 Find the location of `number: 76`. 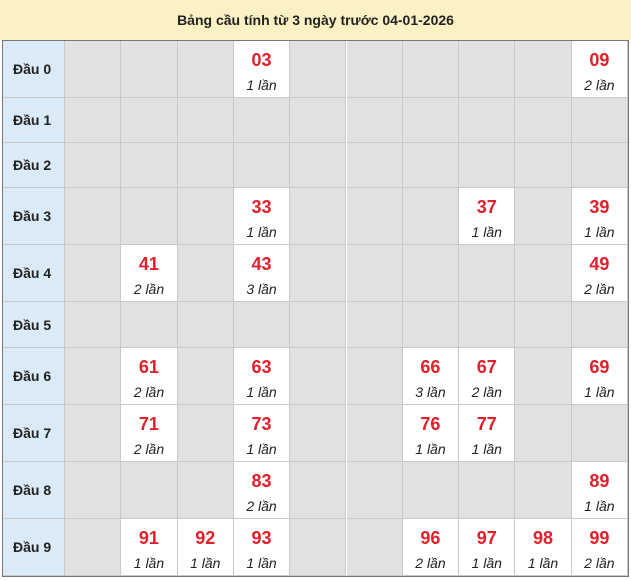

number: 76 is located at coordinates (430, 423).